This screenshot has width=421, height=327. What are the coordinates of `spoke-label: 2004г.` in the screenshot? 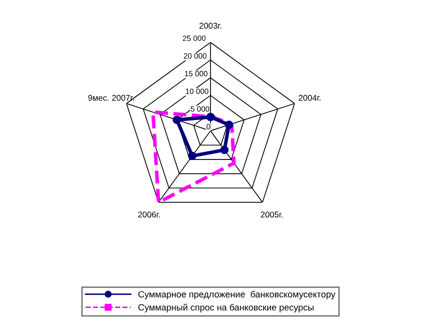 It's located at (309, 97).